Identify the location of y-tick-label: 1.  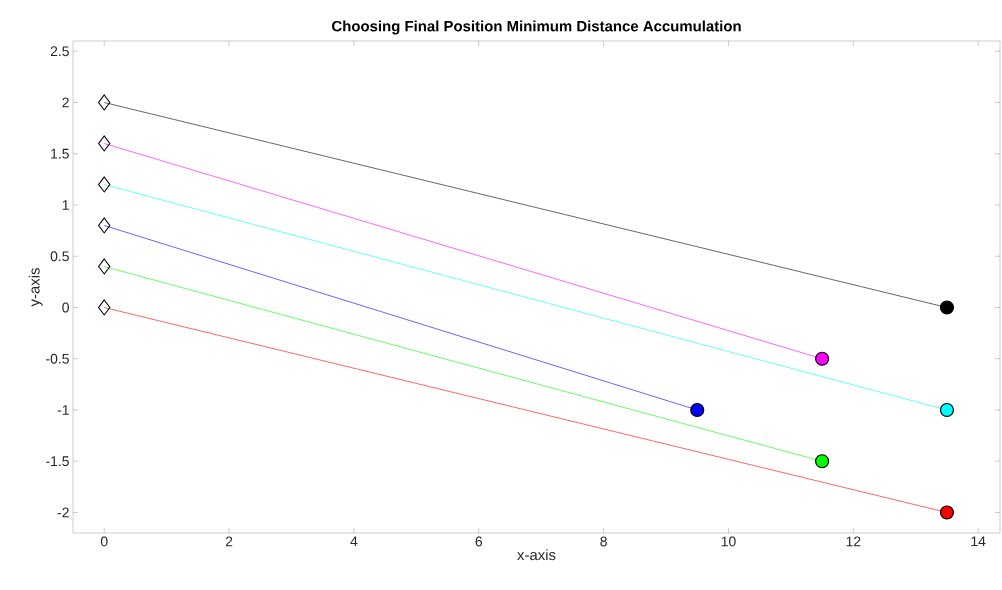
(65, 205).